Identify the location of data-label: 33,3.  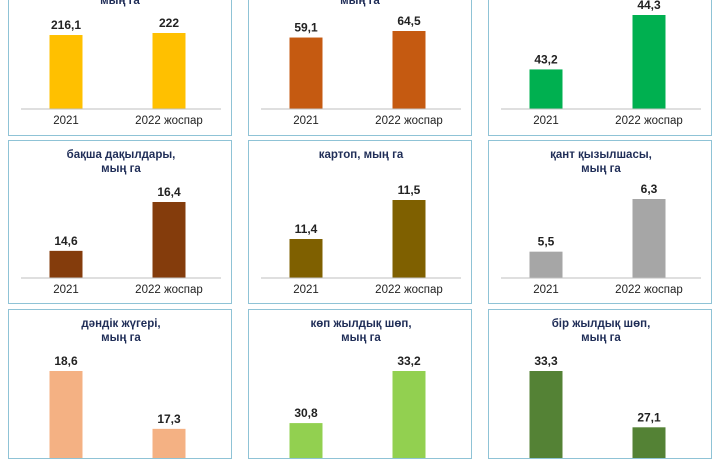
(546, 361).